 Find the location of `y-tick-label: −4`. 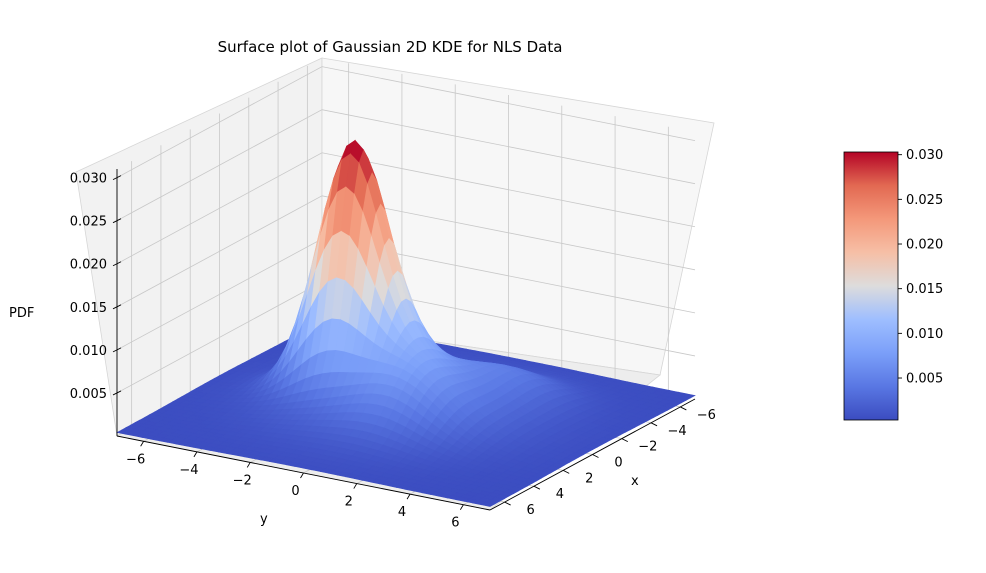

y-tick-label: −4 is located at coordinates (188, 470).